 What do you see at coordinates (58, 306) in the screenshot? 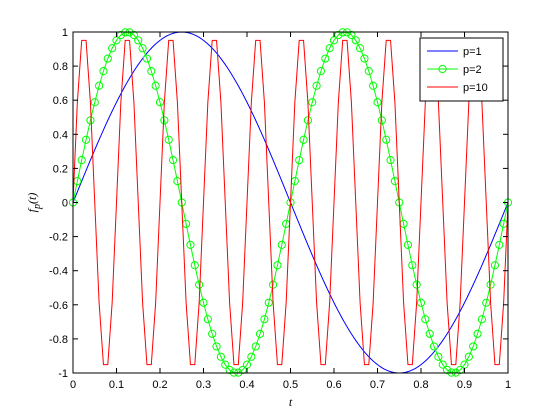
I see `y-tick-label: -0.6` at bounding box center [58, 306].